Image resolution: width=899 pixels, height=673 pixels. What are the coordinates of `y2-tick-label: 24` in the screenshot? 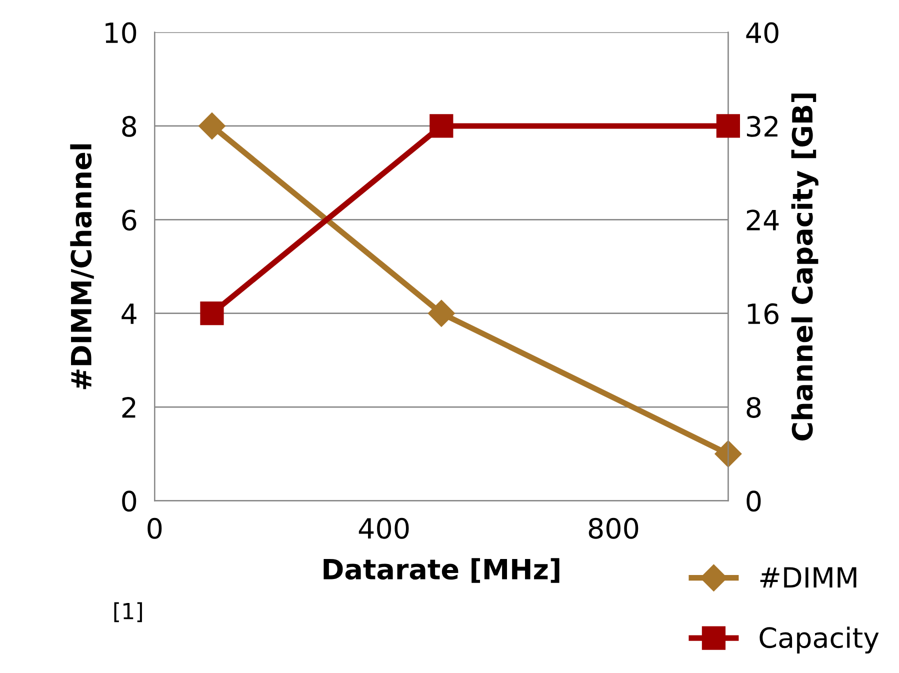 It's located at (762, 220).